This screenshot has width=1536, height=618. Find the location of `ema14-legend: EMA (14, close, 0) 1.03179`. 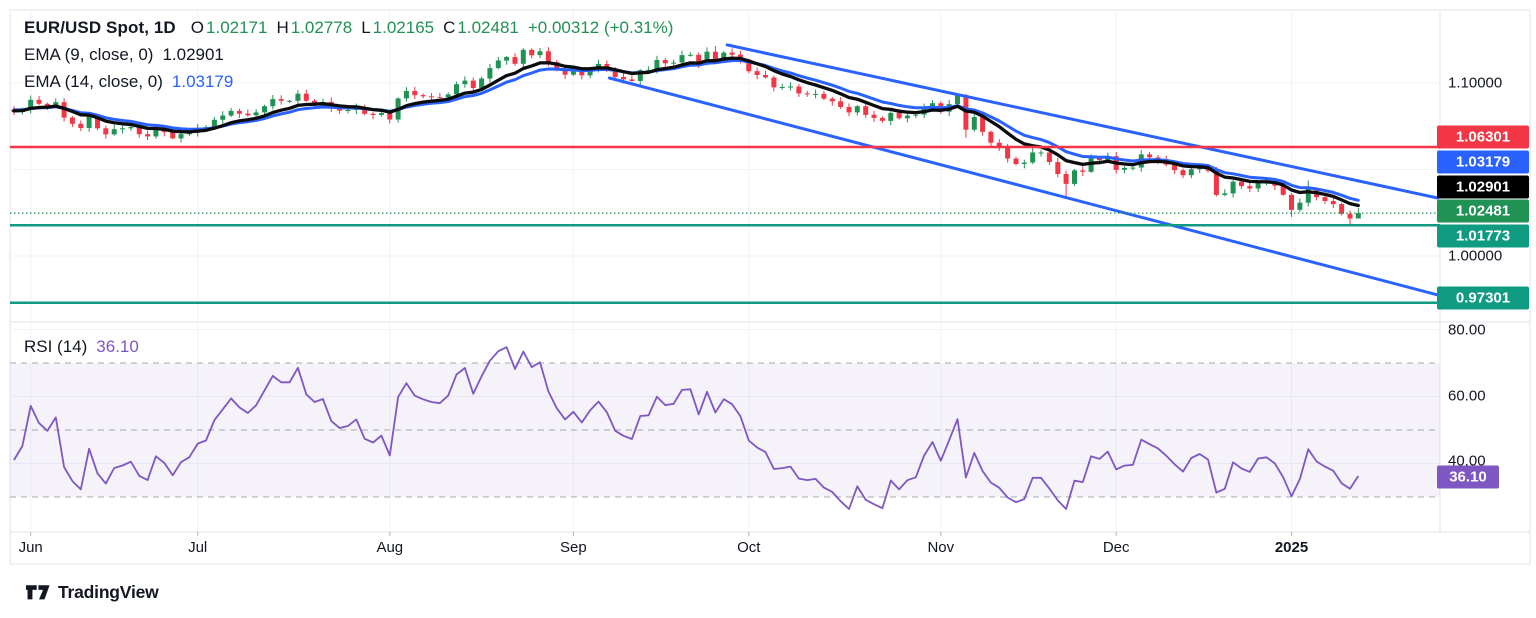

ema14-legend: EMA (14, close, 0) 1.03179 is located at coordinates (128, 82).